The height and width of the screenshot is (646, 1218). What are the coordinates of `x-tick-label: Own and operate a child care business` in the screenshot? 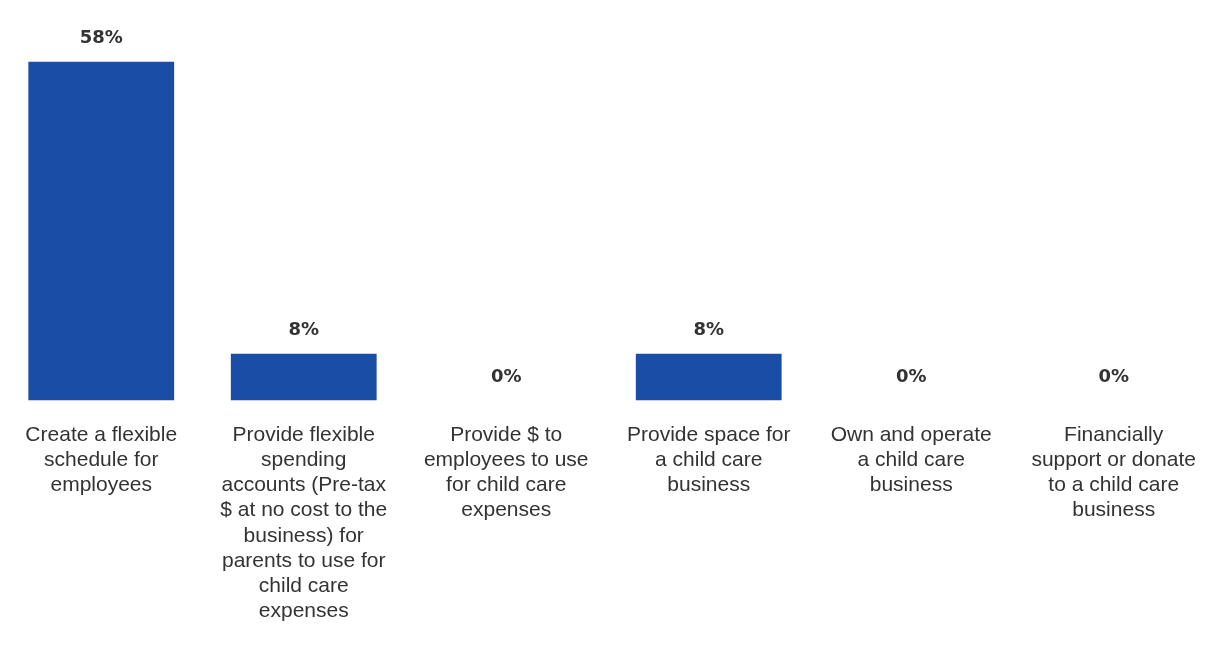 It's located at (911, 458).